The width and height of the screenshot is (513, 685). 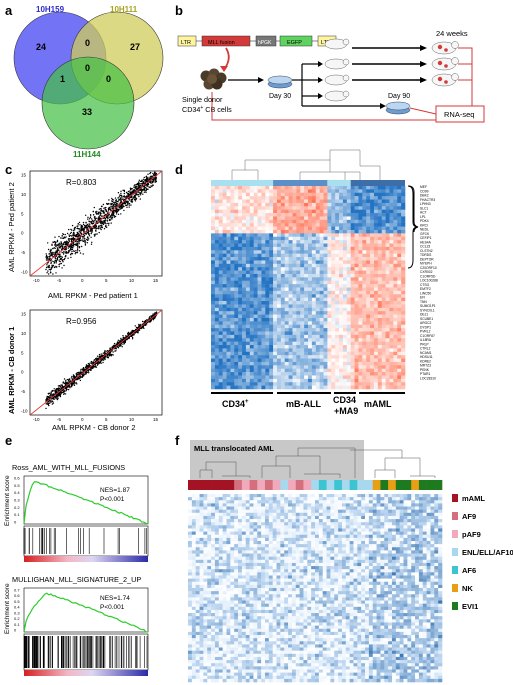 I want to click on svg-text: LTR, so click(x=186, y=43).